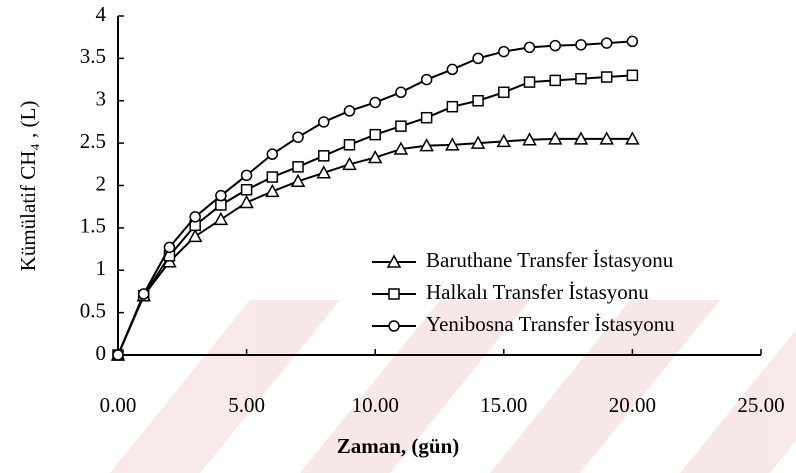  I want to click on x-axis-label: Zaman, (gün), so click(398, 446).